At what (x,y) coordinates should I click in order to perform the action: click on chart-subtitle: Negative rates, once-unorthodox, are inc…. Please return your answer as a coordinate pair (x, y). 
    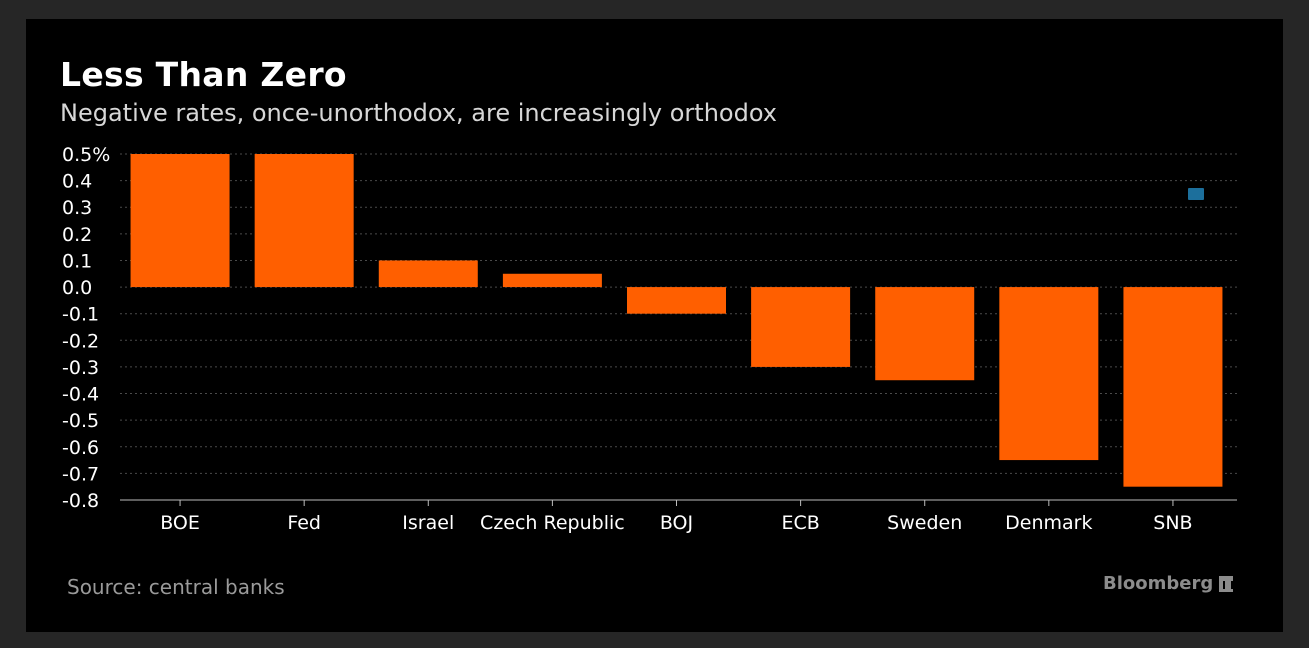
    Looking at the image, I should click on (418, 113).